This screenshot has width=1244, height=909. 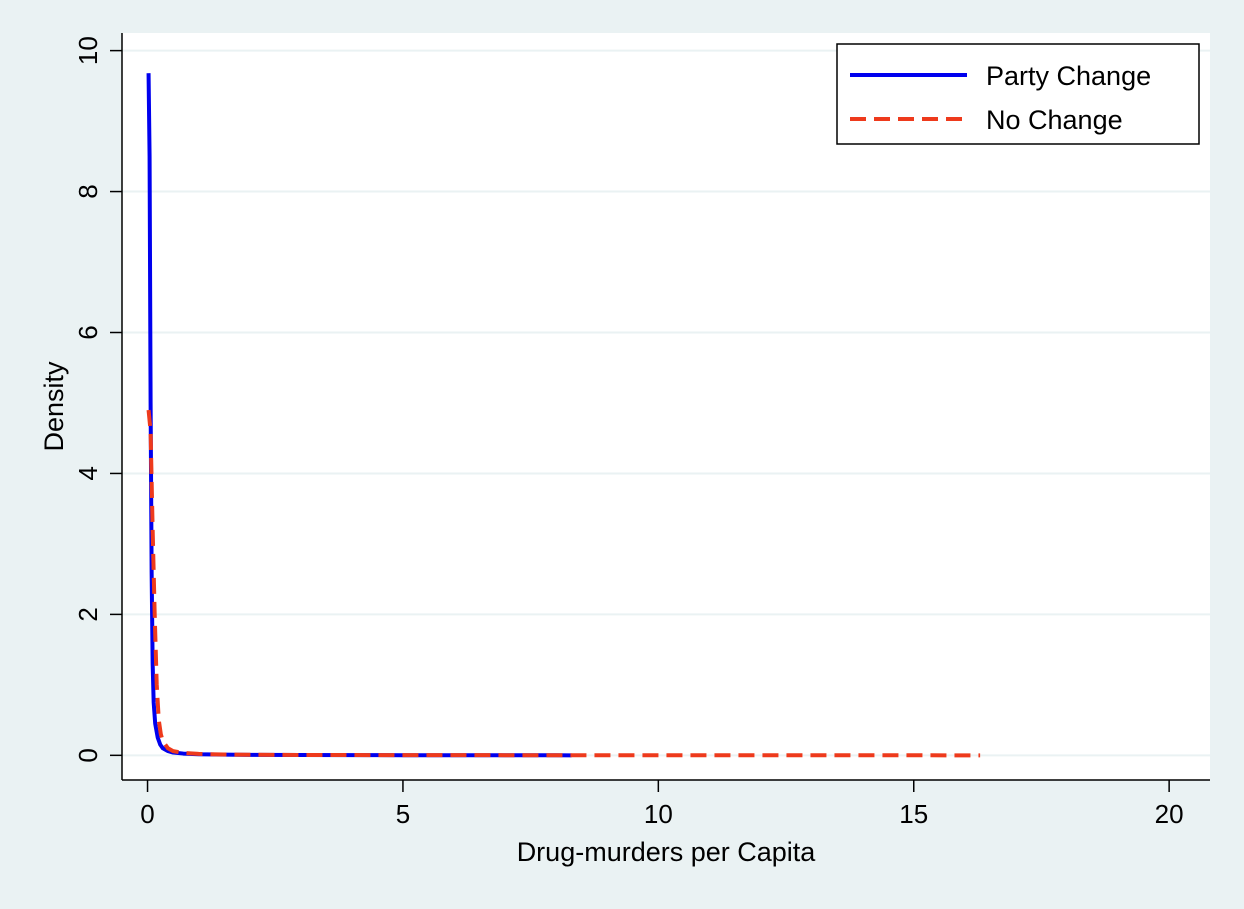 I want to click on x-tick-label-1: 5, so click(x=403, y=814).